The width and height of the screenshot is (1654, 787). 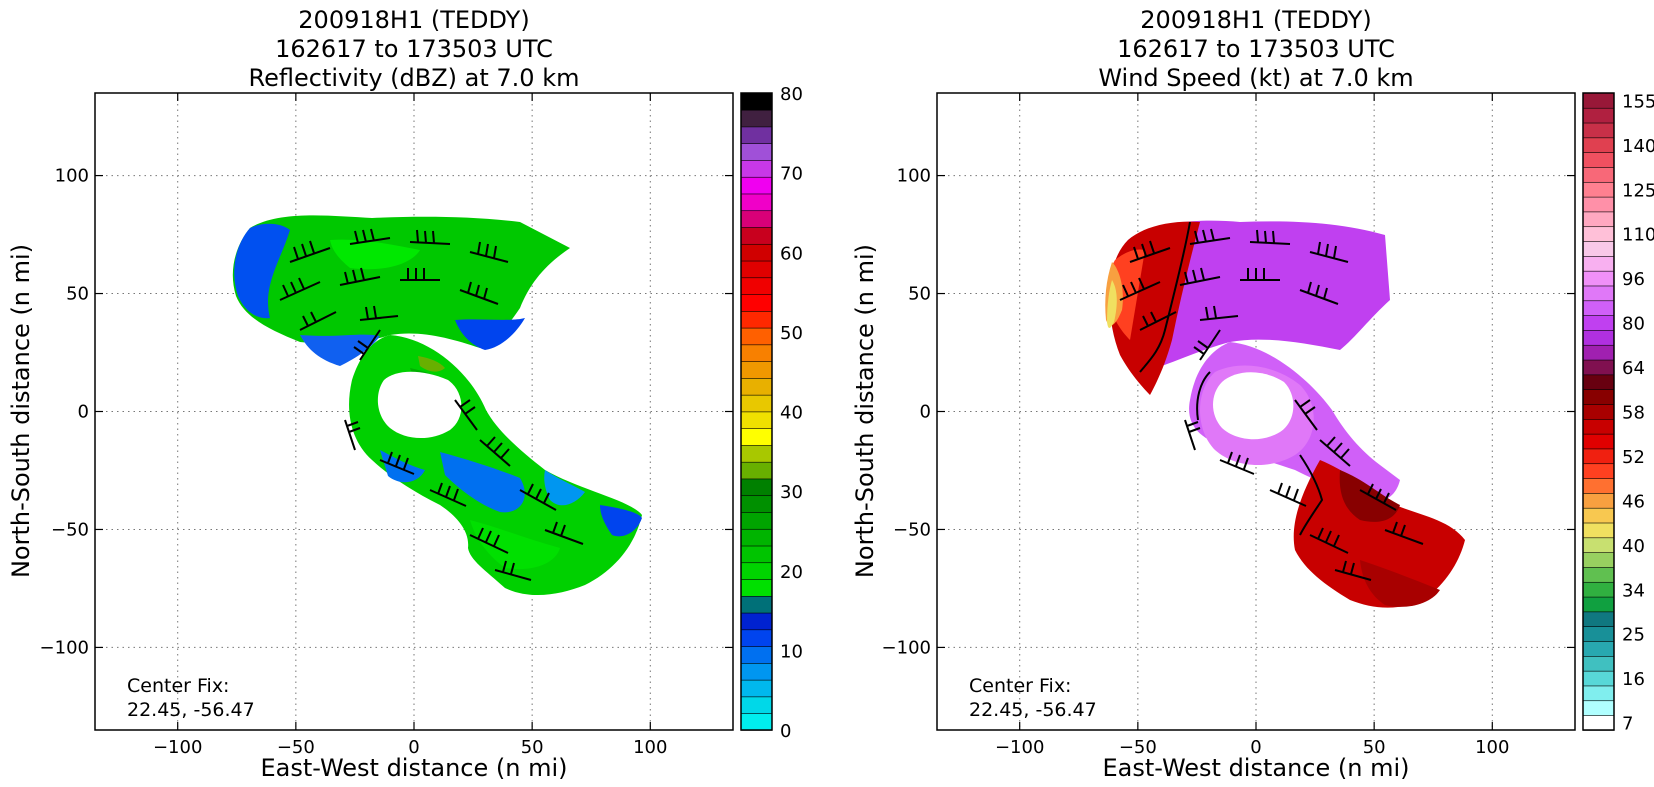 What do you see at coordinates (72, 176) in the screenshot?
I see `y-tick-label: 100` at bounding box center [72, 176].